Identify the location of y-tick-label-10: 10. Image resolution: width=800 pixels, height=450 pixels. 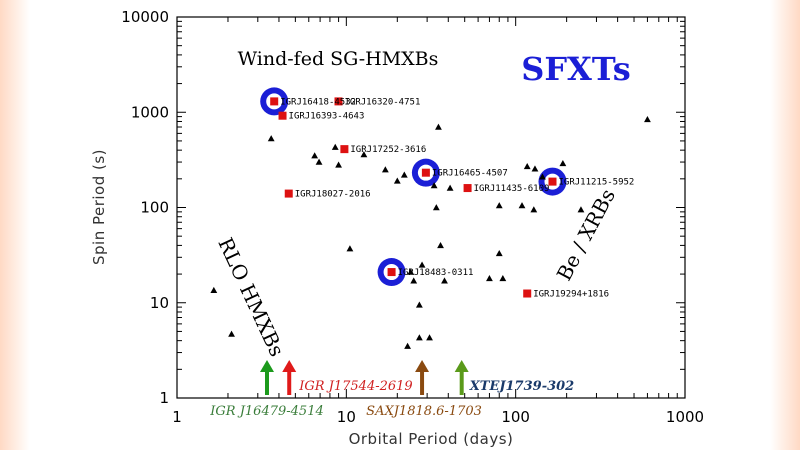
(159, 303).